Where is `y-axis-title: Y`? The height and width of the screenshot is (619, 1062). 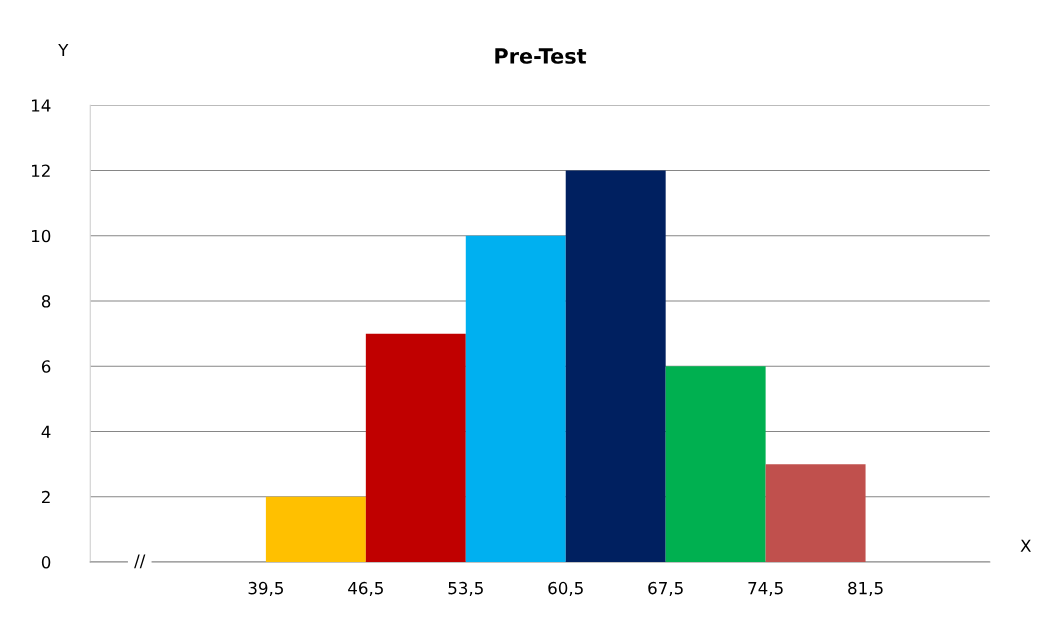
y-axis-title: Y is located at coordinates (63, 50).